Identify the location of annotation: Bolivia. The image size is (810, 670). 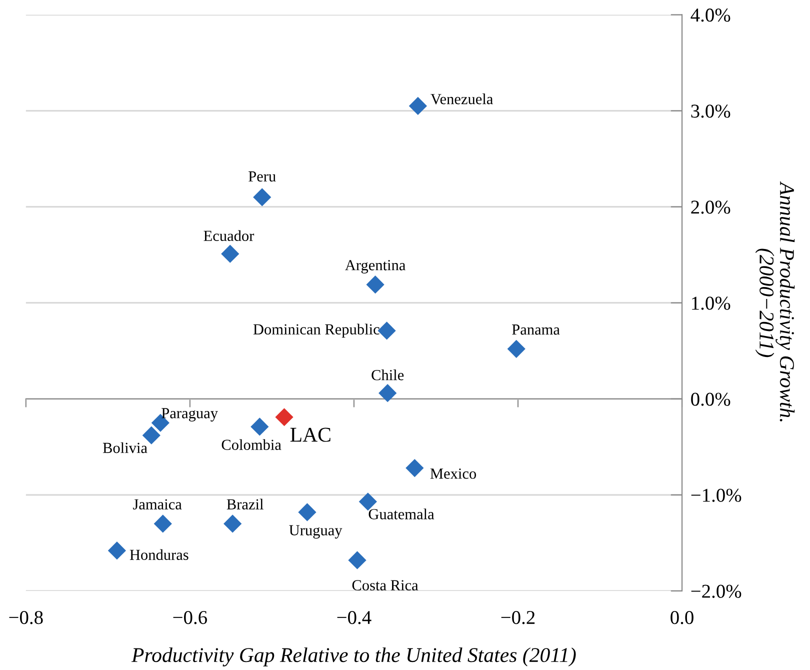
(125, 448).